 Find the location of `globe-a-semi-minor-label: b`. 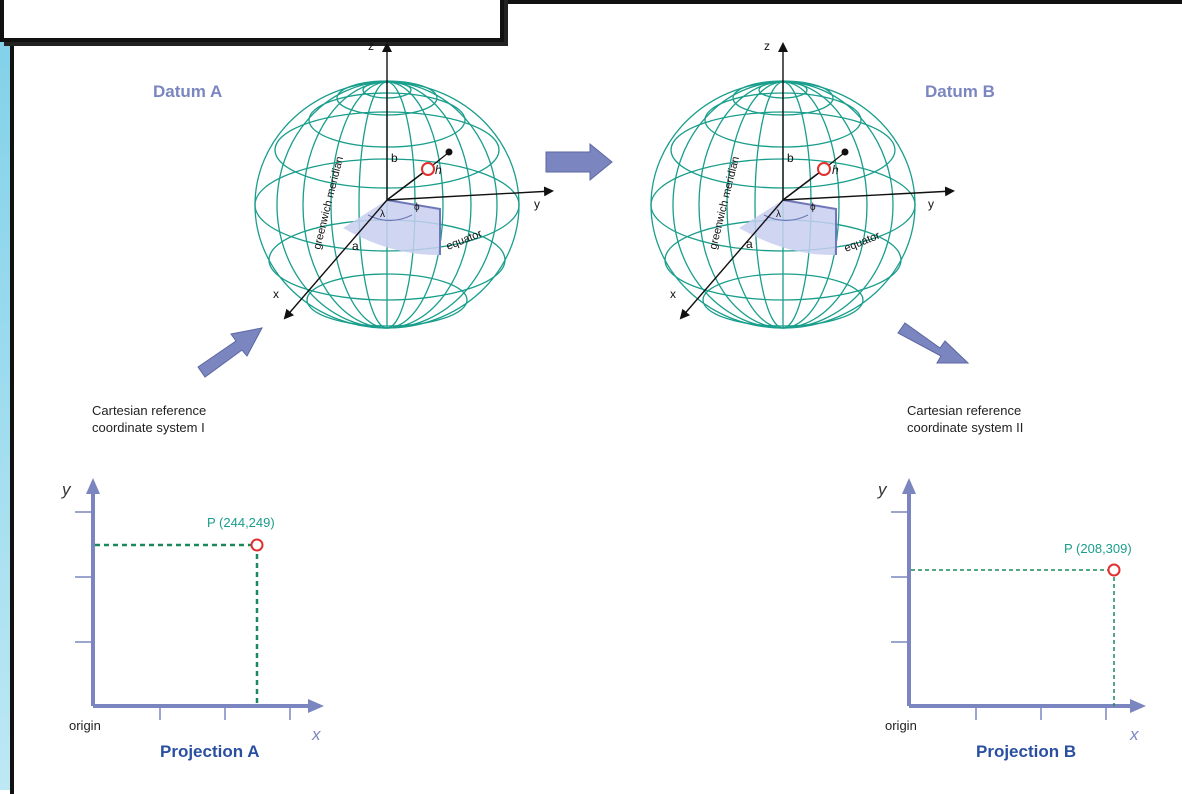

globe-a-semi-minor-label: b is located at coordinates (394, 158).